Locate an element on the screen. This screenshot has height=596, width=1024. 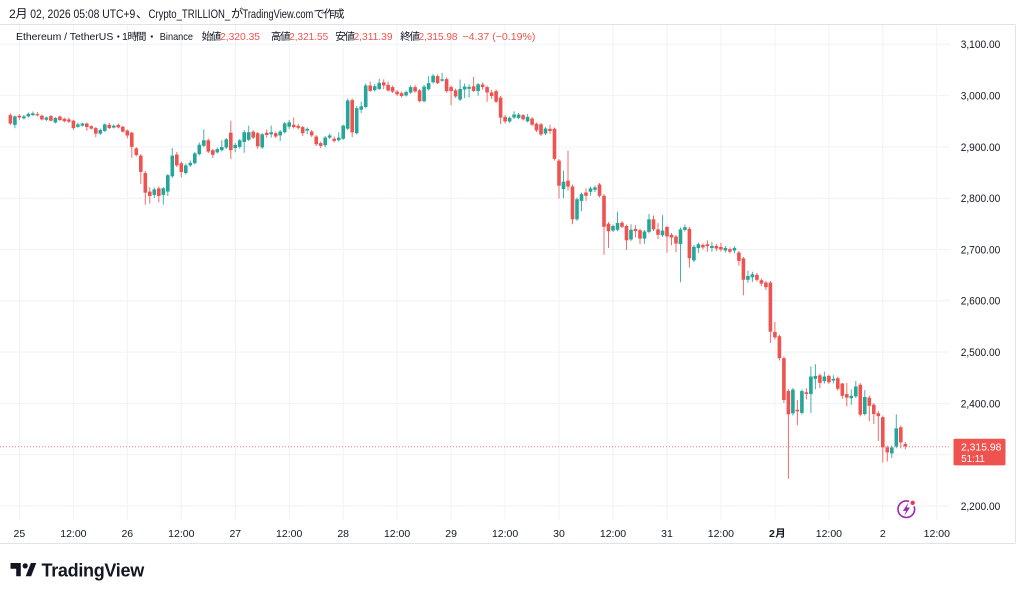
svg-text: TradingView is located at coordinates (94, 571).